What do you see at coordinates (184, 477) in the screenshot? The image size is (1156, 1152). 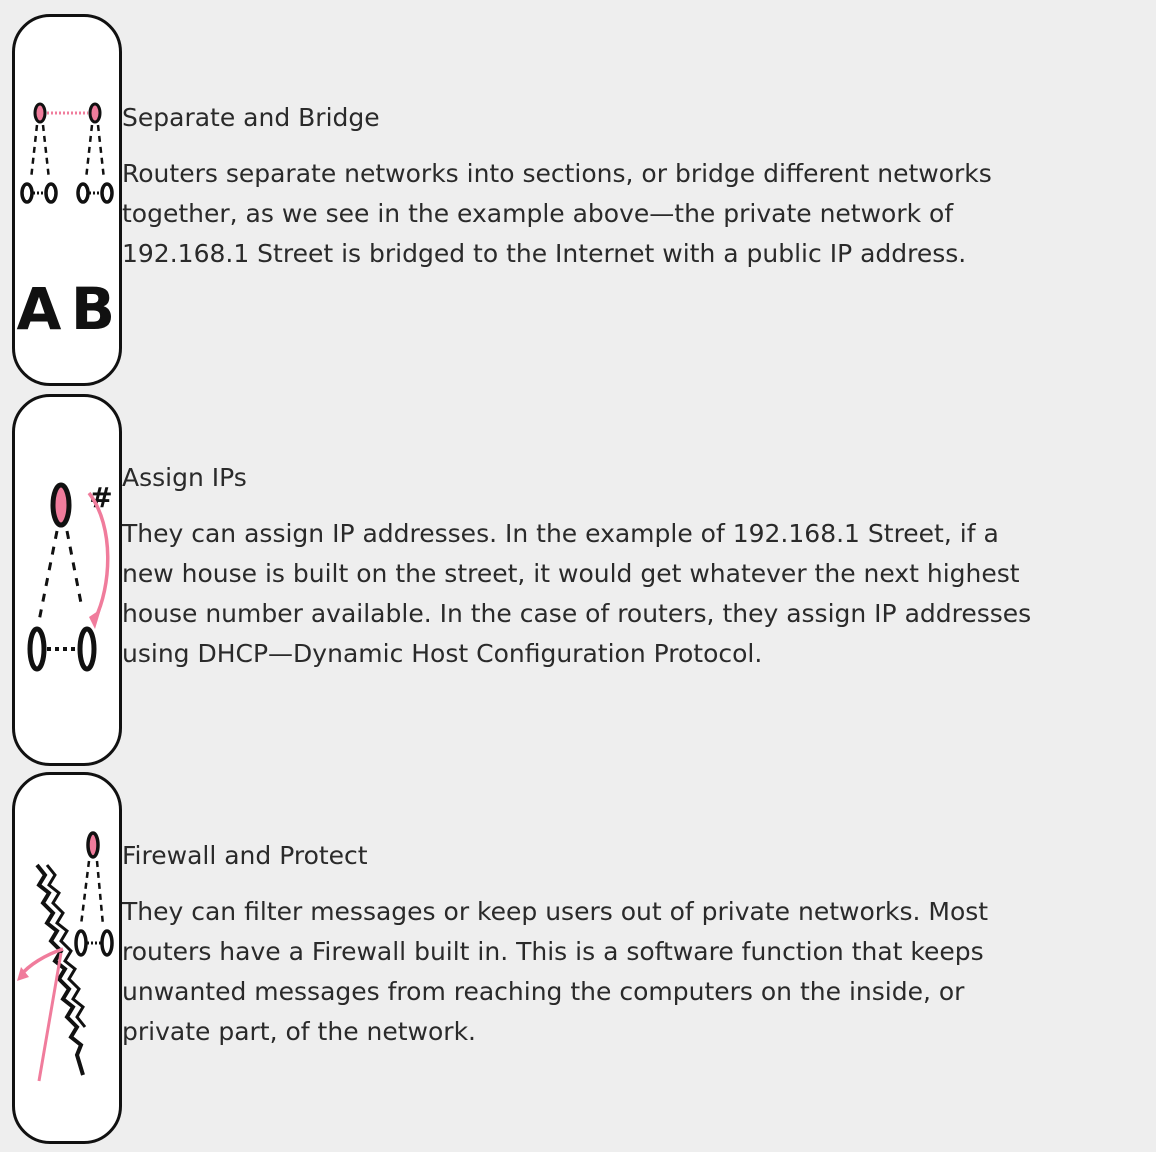 I see `feature-title: Assign IPs` at bounding box center [184, 477].